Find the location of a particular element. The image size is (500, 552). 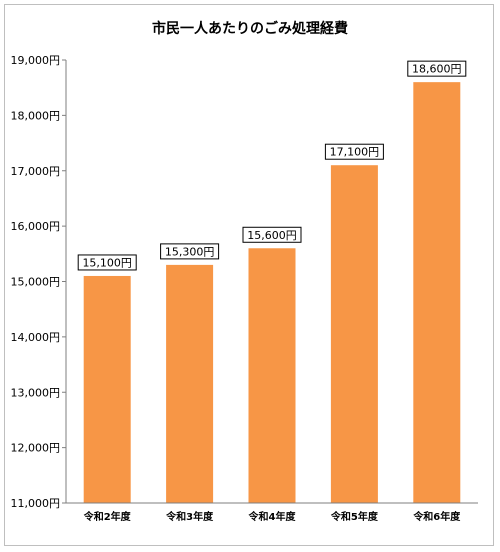

y-tick-label: 16,000円 is located at coordinates (36, 226).